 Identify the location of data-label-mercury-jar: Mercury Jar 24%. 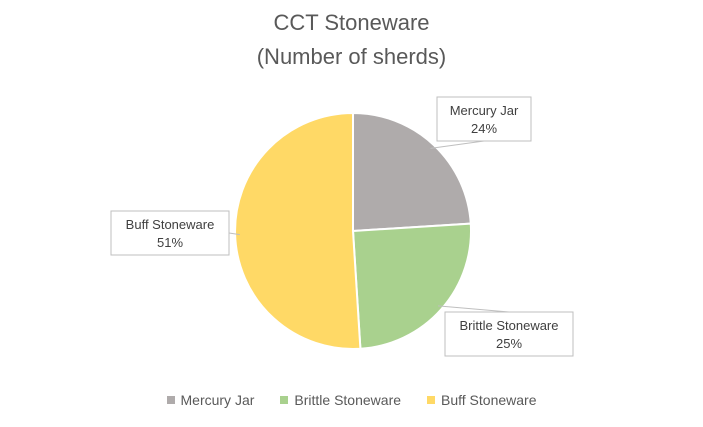
(481, 122).